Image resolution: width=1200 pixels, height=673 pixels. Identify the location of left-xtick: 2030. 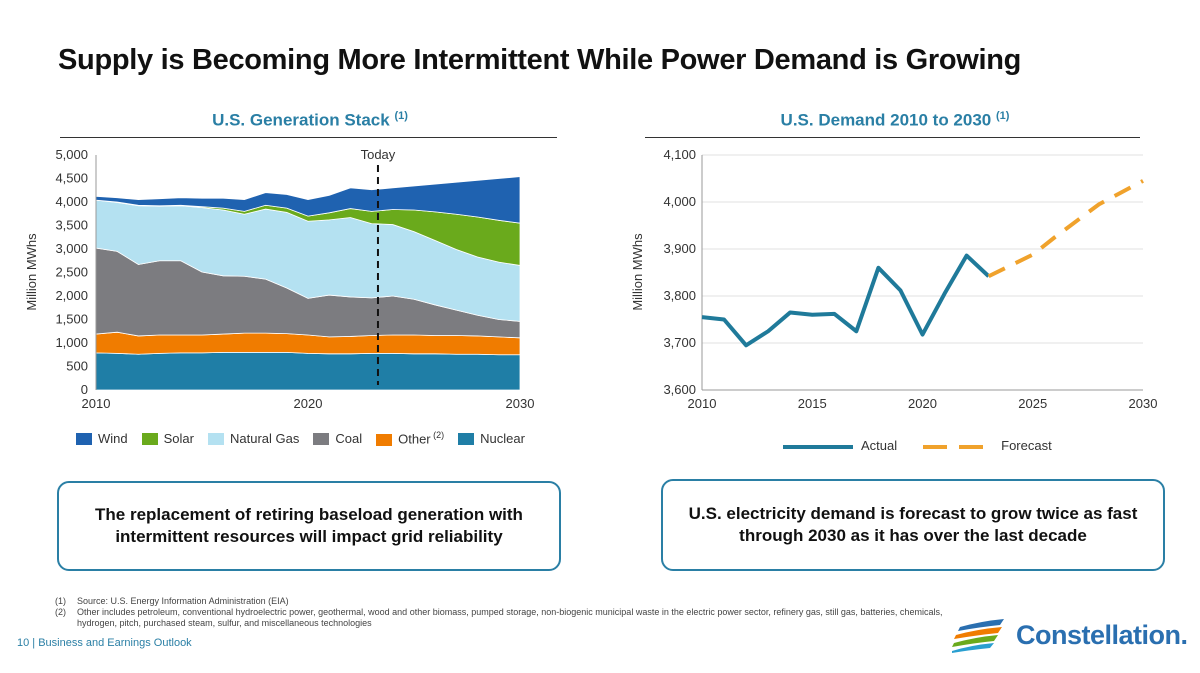
(520, 403).